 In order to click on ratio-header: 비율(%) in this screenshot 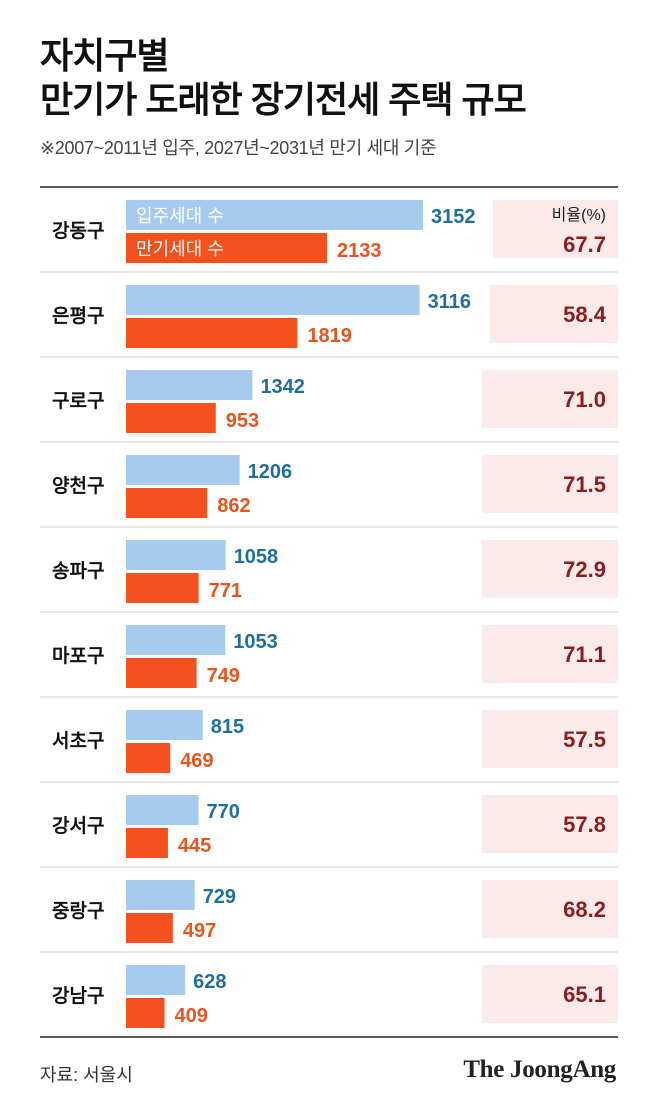, I will do `click(579, 215)`.